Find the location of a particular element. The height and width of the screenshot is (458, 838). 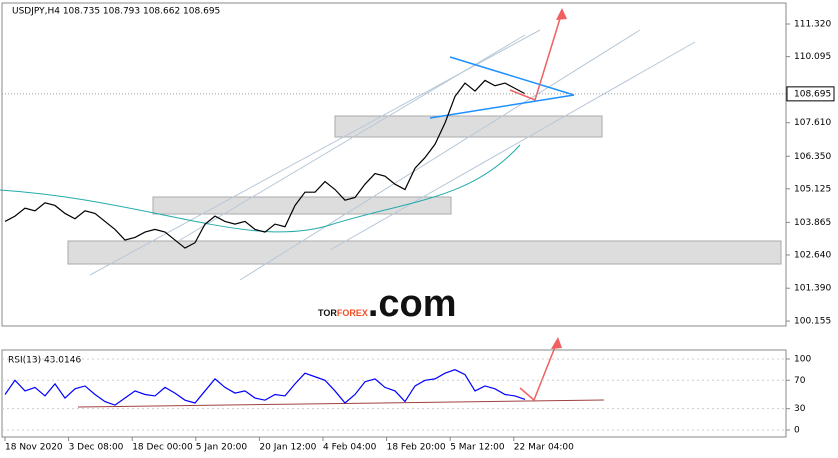

rsi-title: RSI(13) 43.0146 is located at coordinates (44, 361).